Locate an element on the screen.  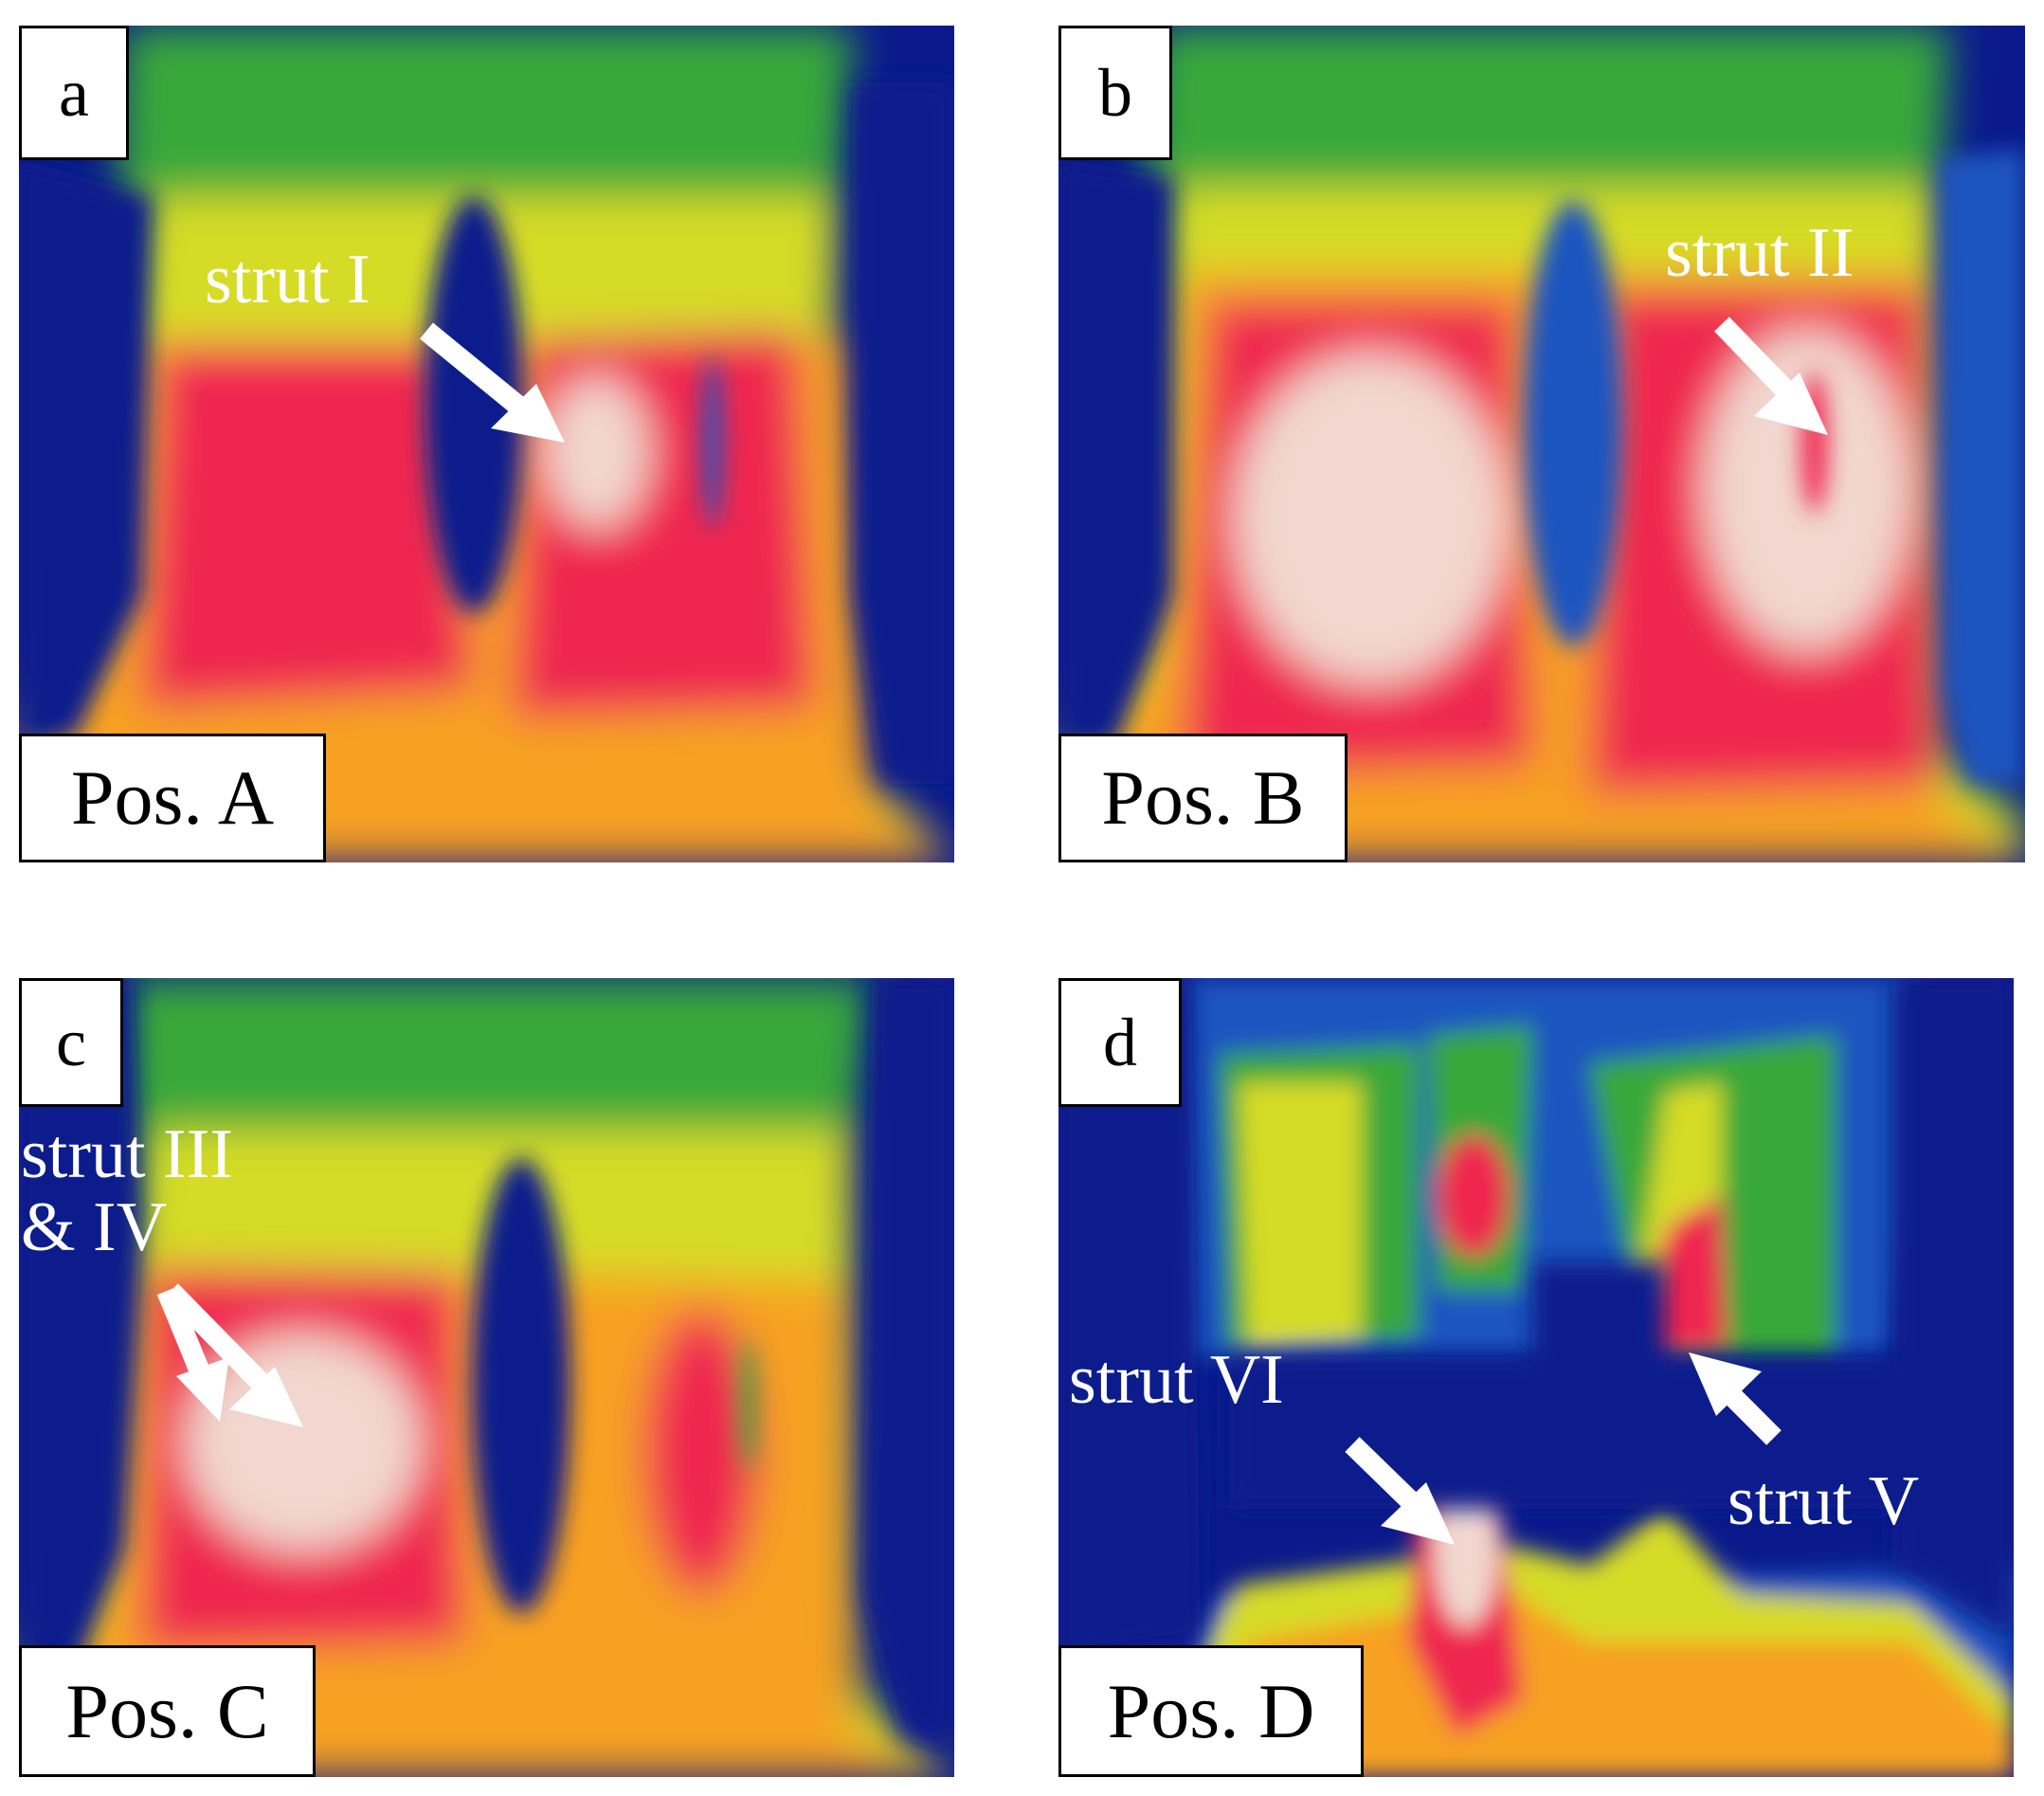
position-label-a: Pos. A is located at coordinates (173, 798).